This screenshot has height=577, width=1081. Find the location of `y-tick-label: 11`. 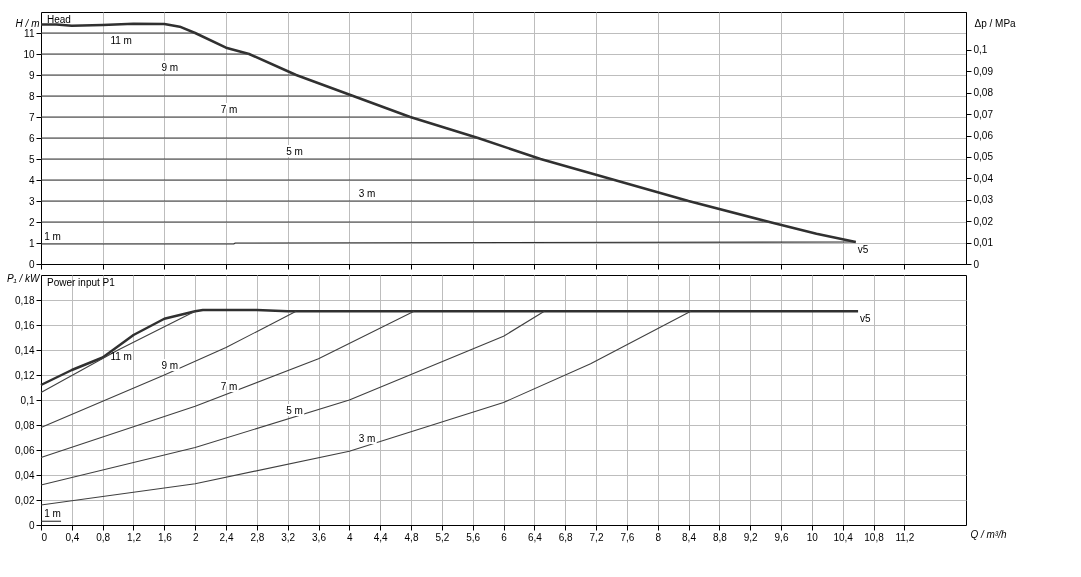

y-tick-label: 11 is located at coordinates (29, 33).